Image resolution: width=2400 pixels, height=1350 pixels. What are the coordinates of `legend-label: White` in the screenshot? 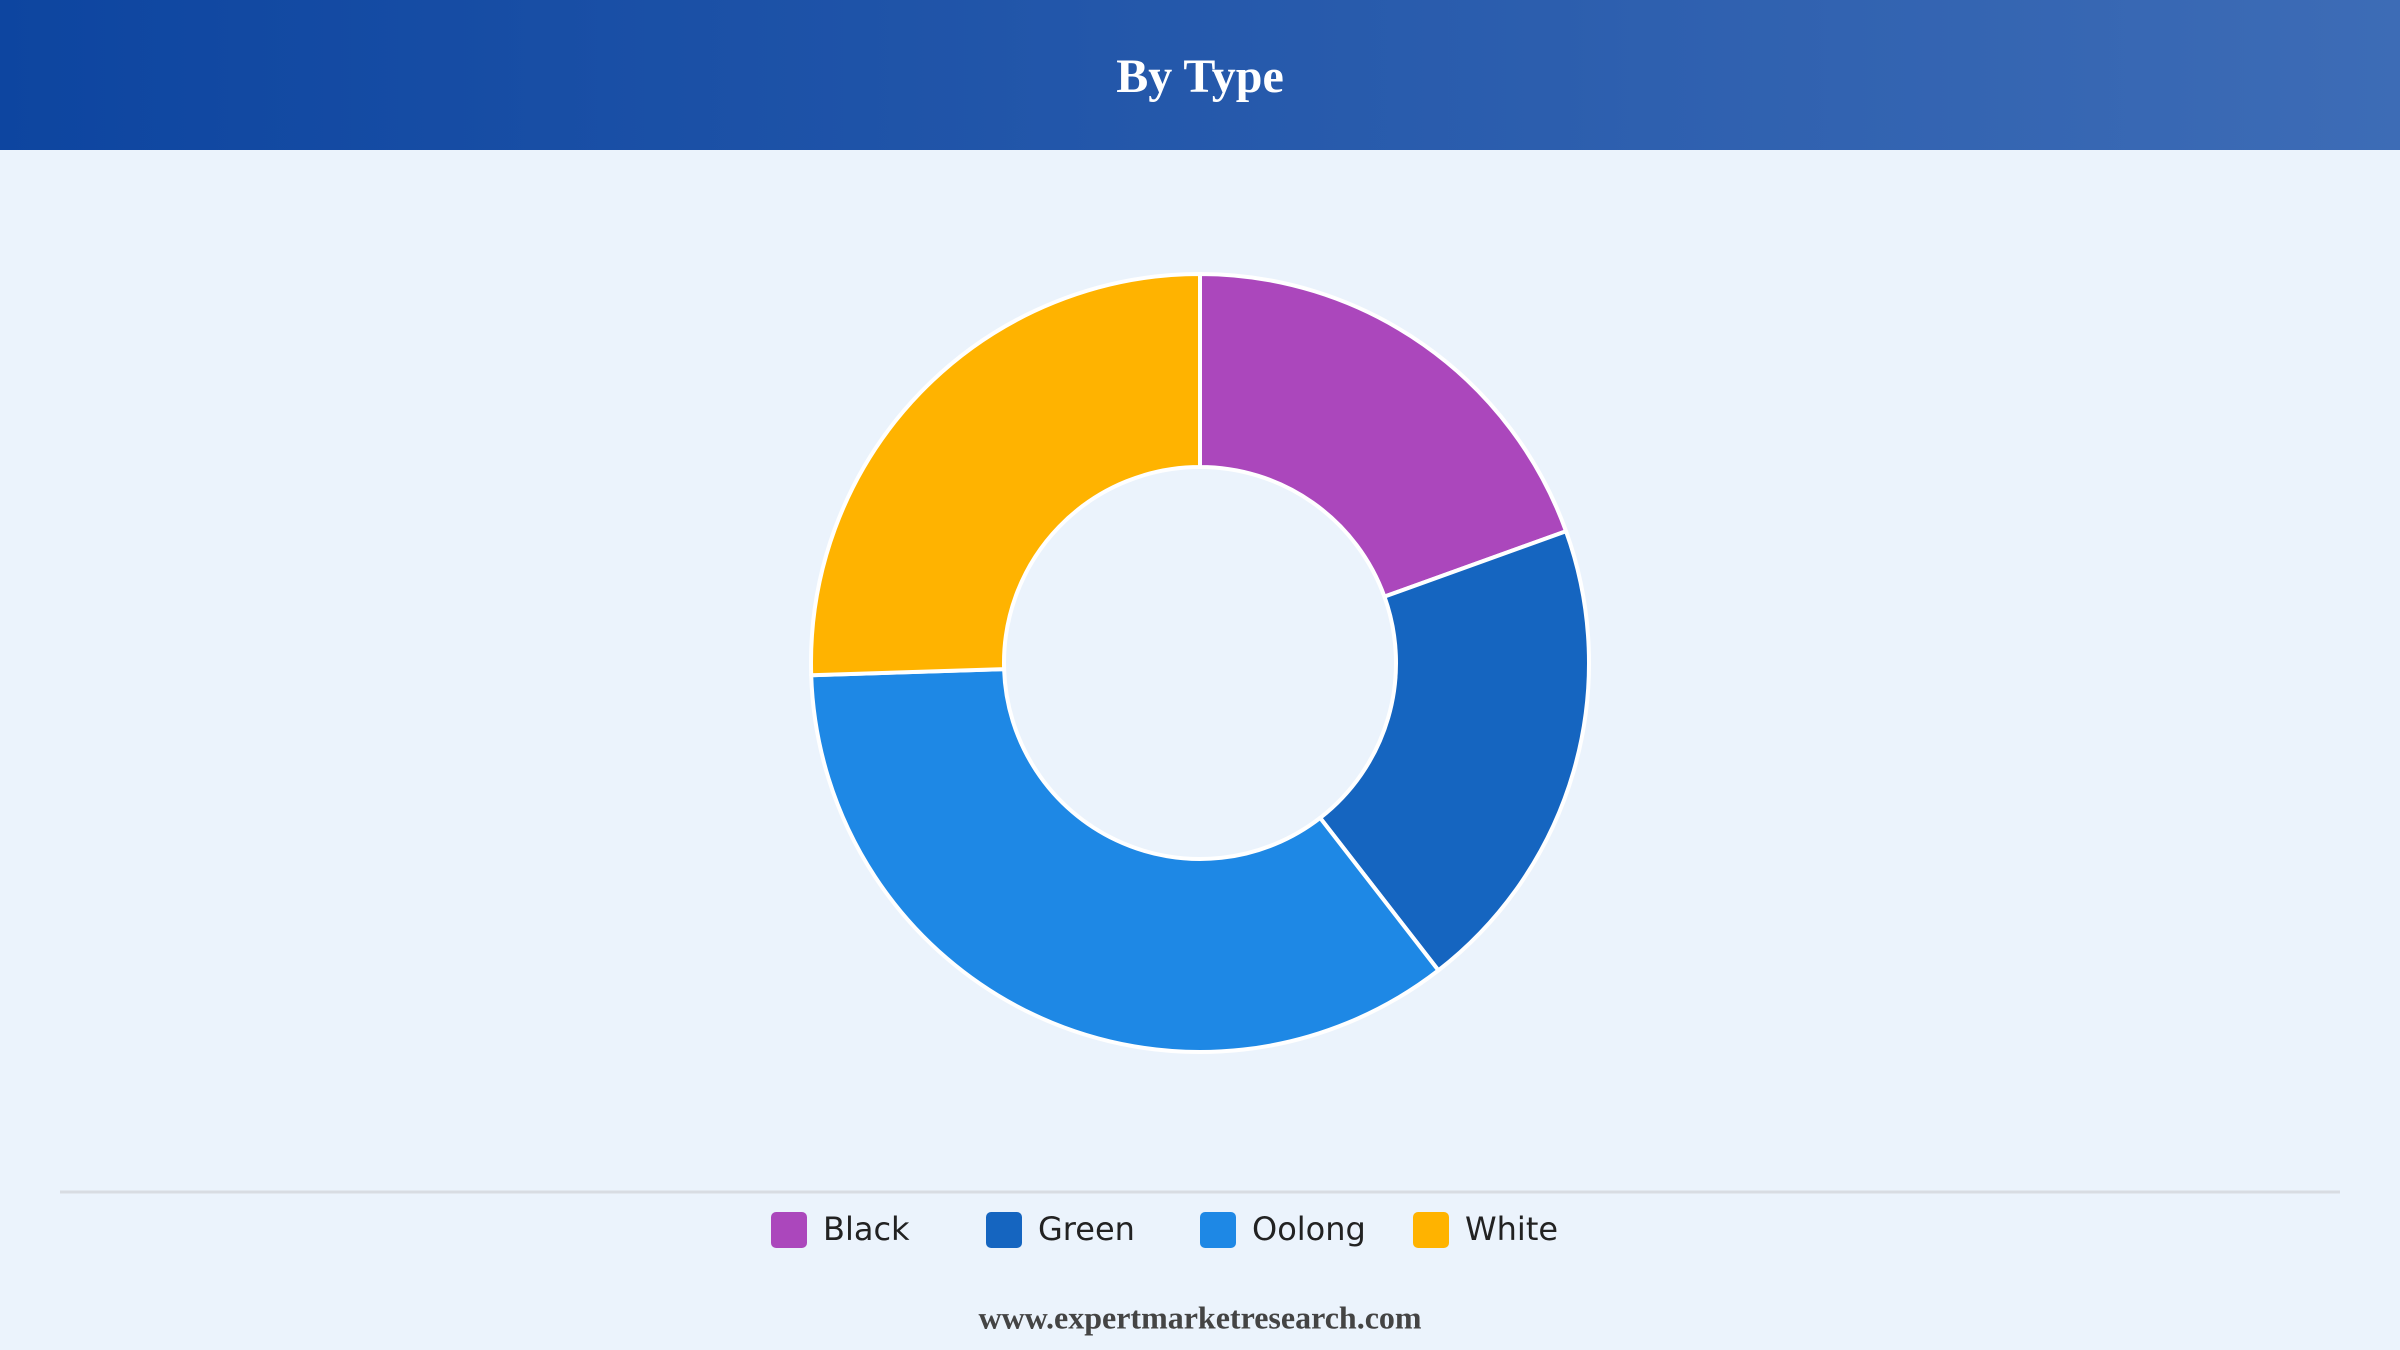 It's located at (1511, 1229).